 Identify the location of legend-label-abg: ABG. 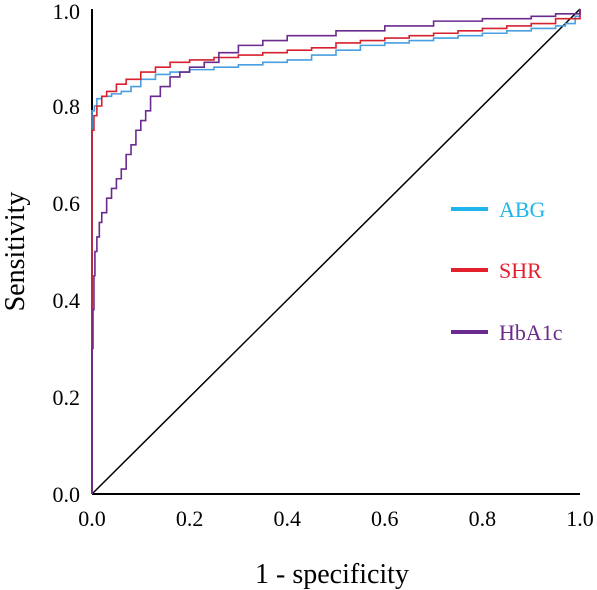
(522, 209).